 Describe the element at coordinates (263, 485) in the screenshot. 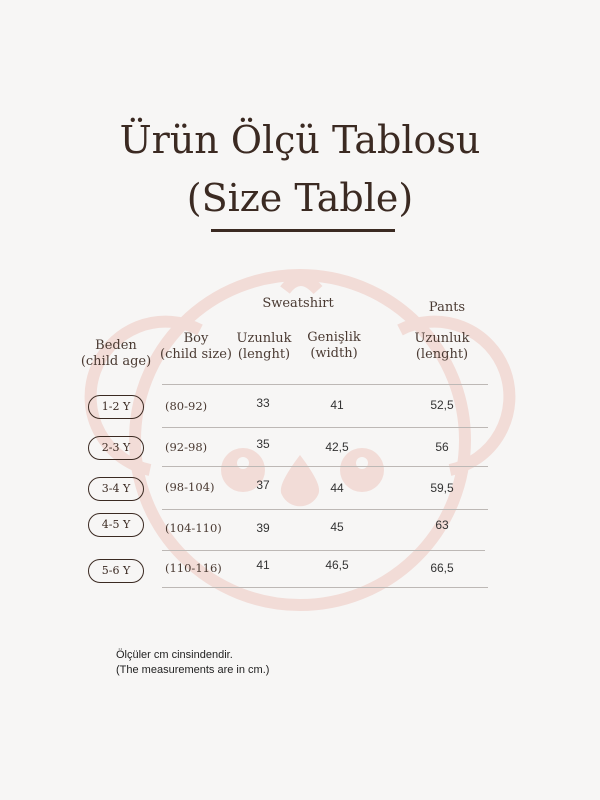

I see `sweatshirt-length-cell: 37` at that location.